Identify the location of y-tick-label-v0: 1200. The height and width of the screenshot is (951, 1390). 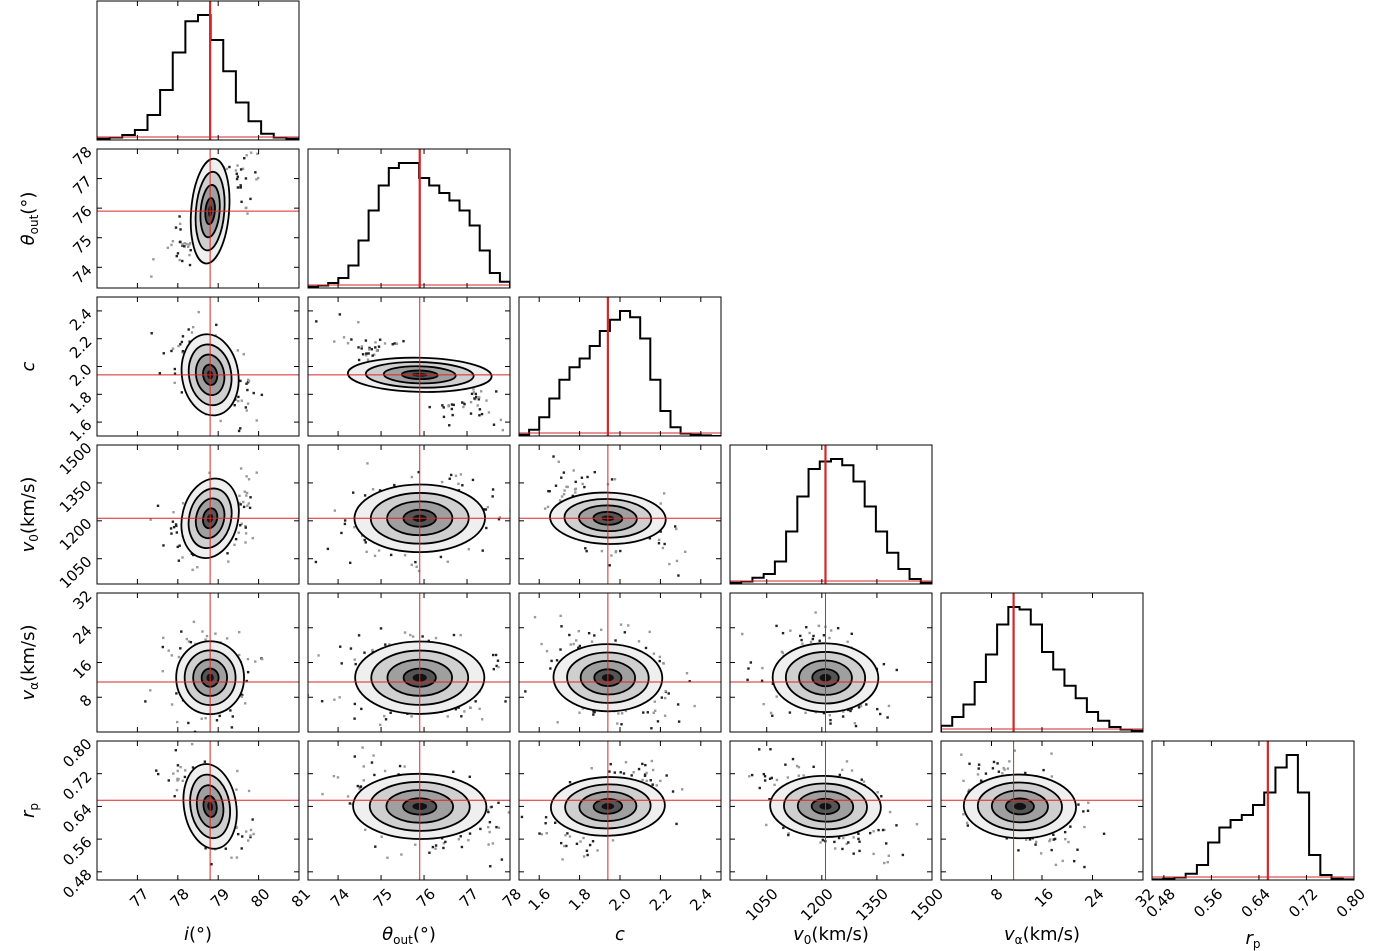
(76, 535).